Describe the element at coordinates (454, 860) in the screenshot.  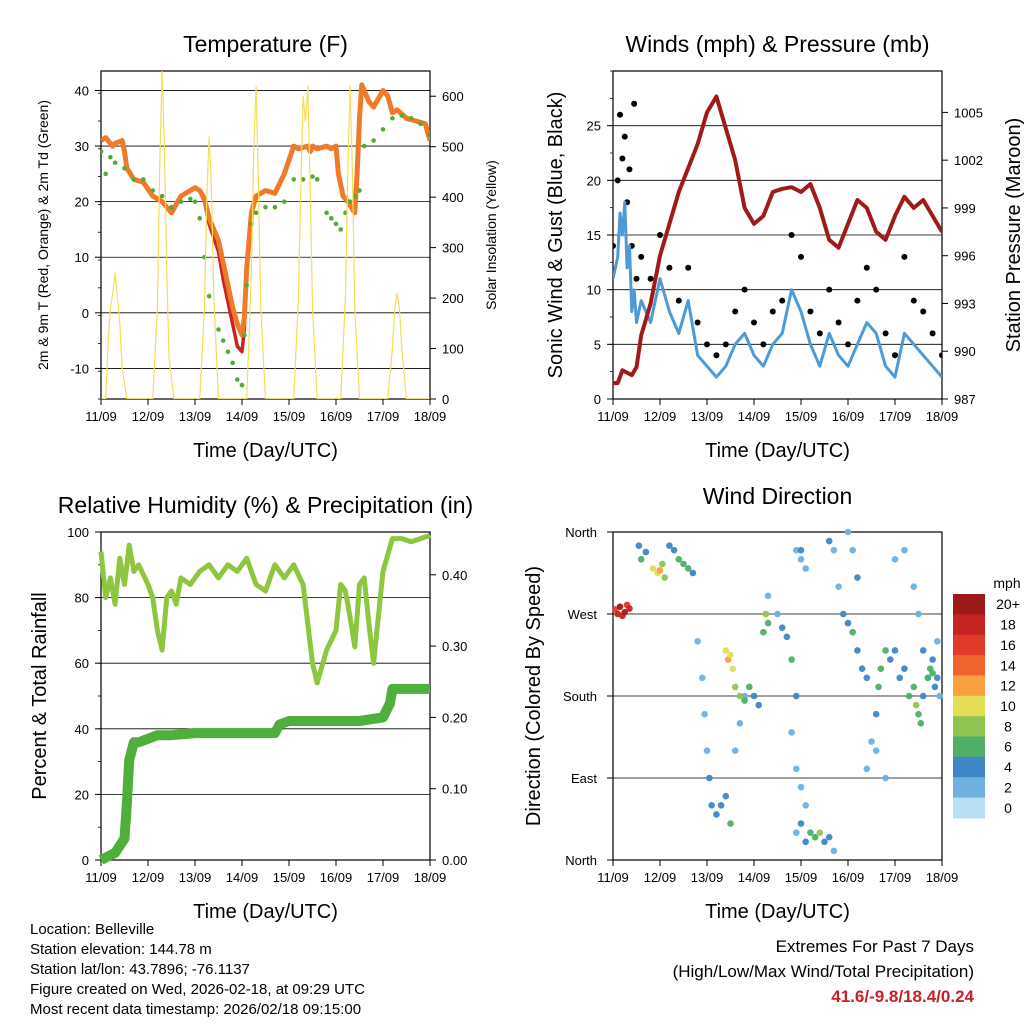
I see `y2-tick-label: 0.00` at that location.